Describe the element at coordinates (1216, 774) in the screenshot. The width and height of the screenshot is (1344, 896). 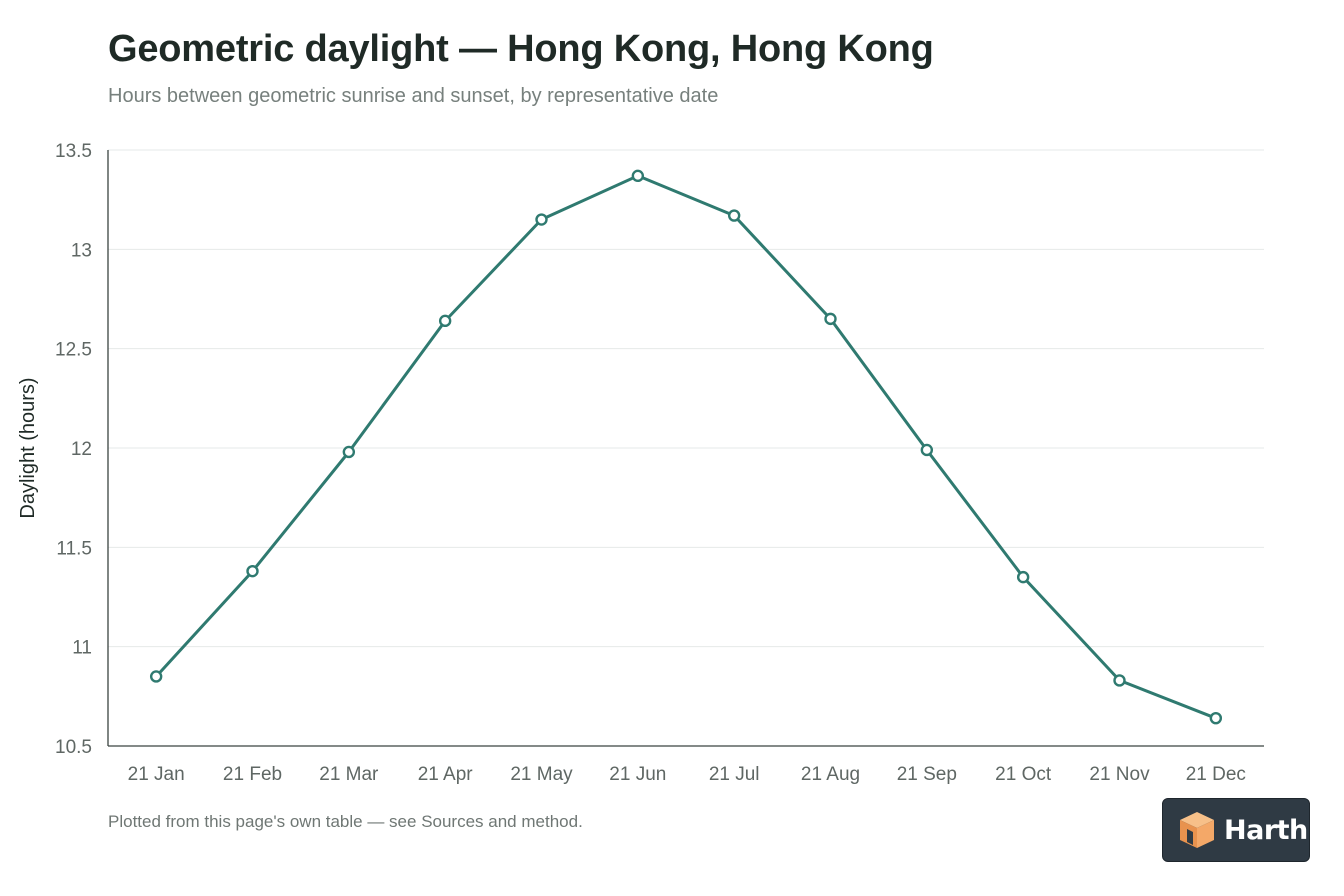
I see `x-tick-label: 21 Dec` at that location.